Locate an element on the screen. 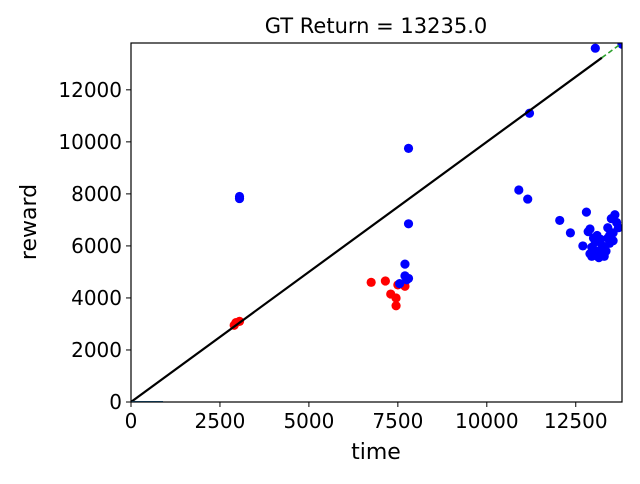 This screenshot has height=484, width=640. x-axis-label: time is located at coordinates (376, 452).